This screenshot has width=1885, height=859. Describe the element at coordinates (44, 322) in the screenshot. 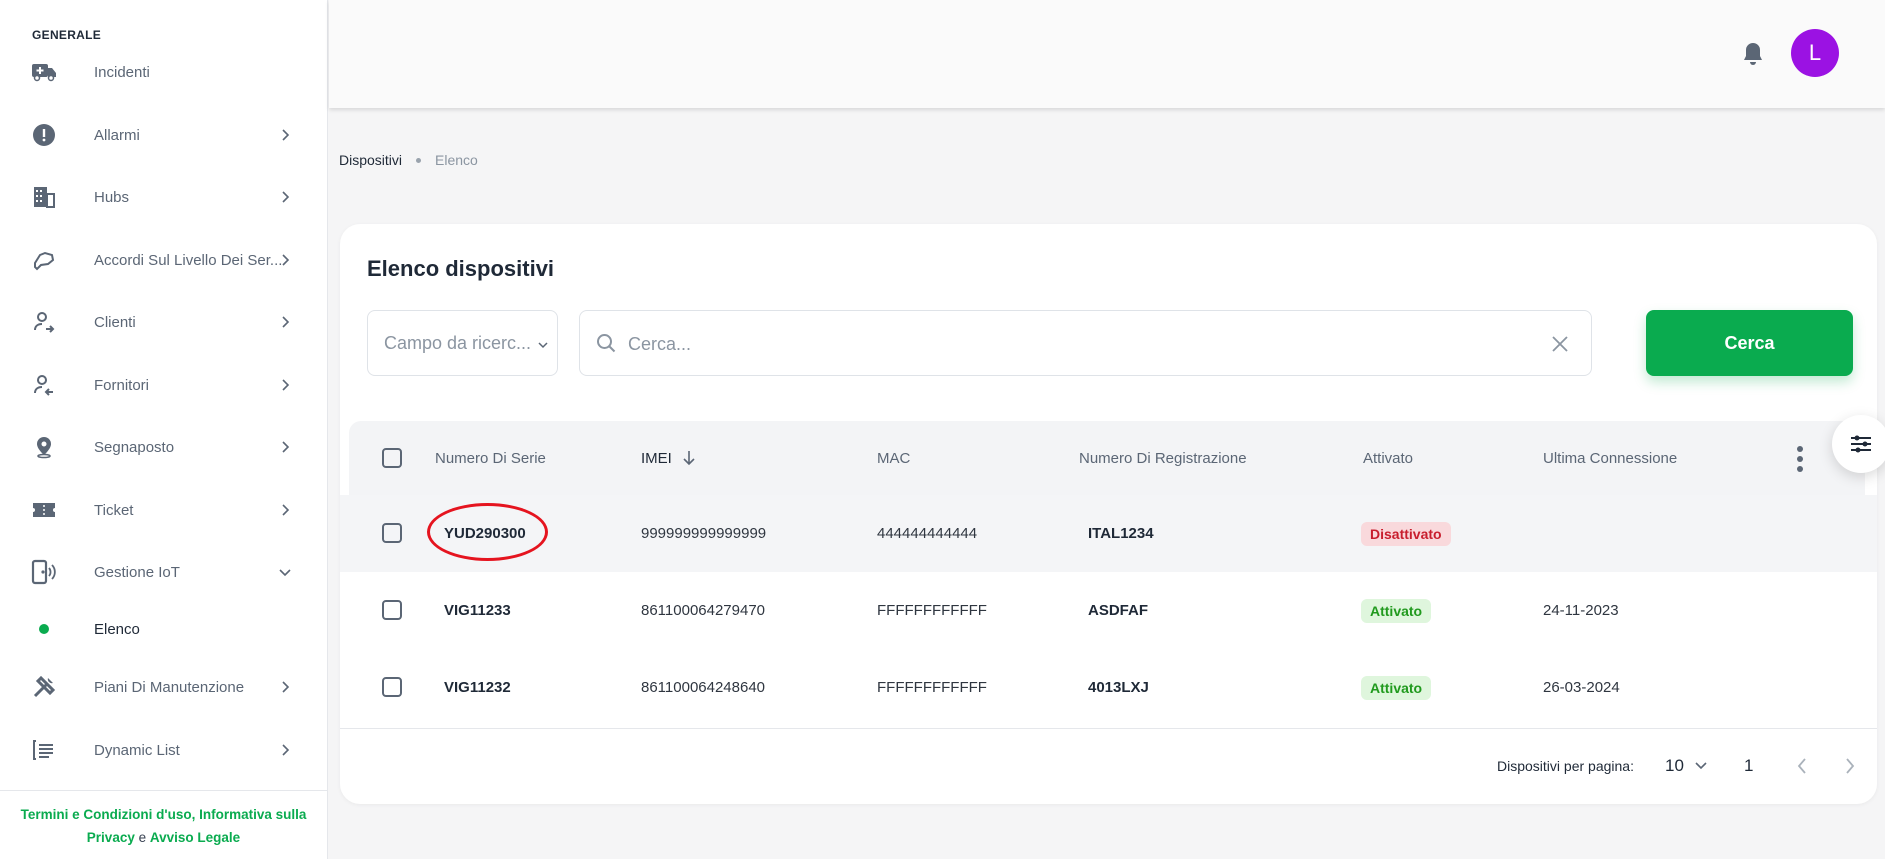

I see `user-arrow-icon` at that location.